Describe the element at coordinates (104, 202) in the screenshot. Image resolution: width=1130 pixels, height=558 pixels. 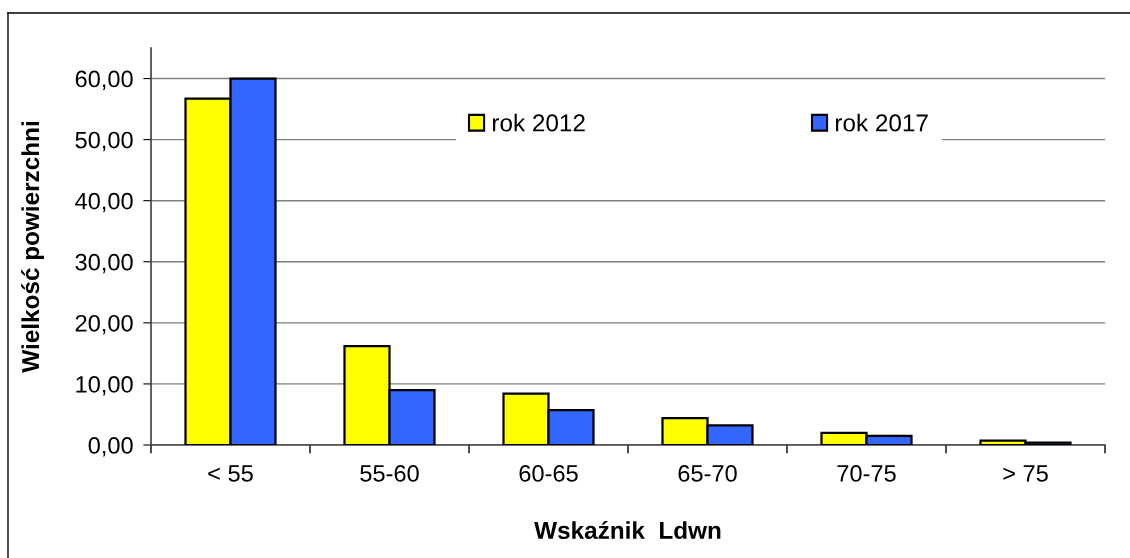
I see `y-tick-label: 40,00` at that location.